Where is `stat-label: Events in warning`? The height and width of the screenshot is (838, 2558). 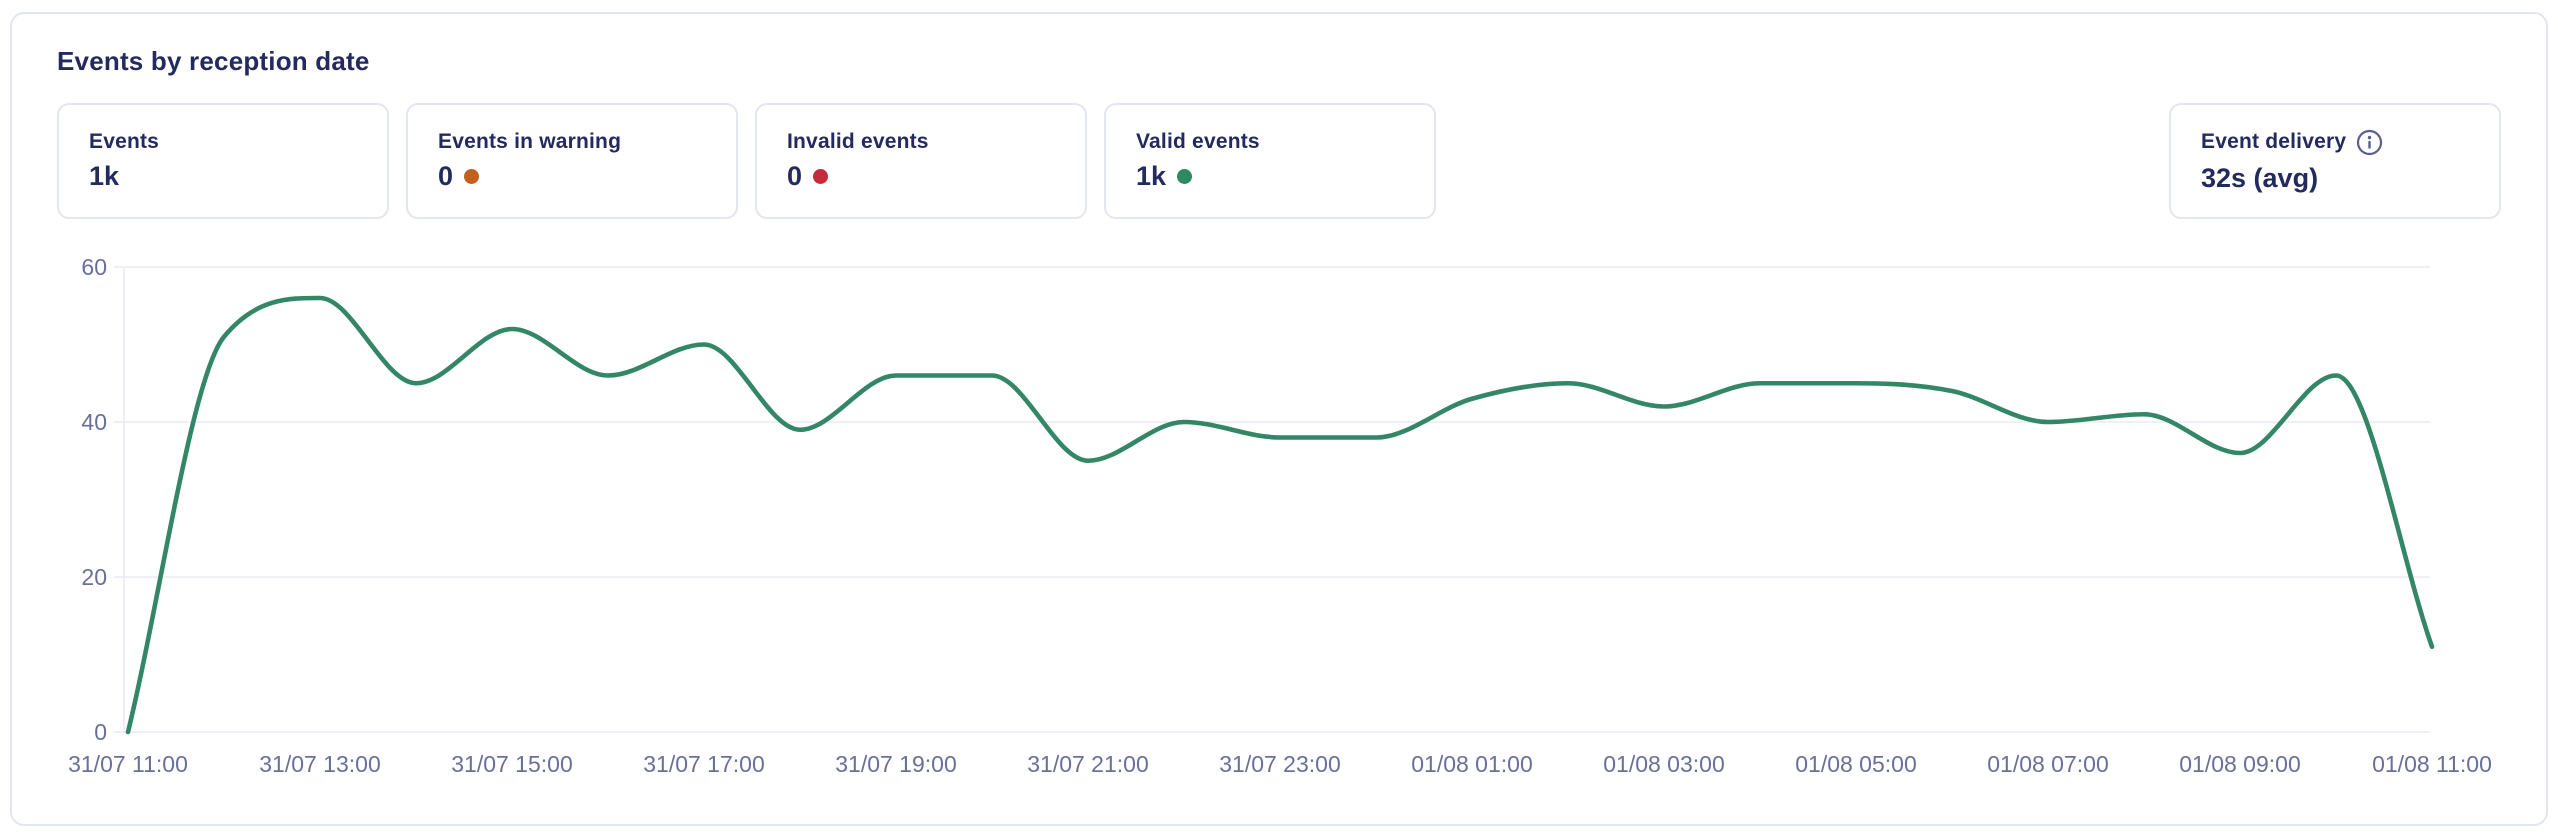 stat-label: Events in warning is located at coordinates (530, 141).